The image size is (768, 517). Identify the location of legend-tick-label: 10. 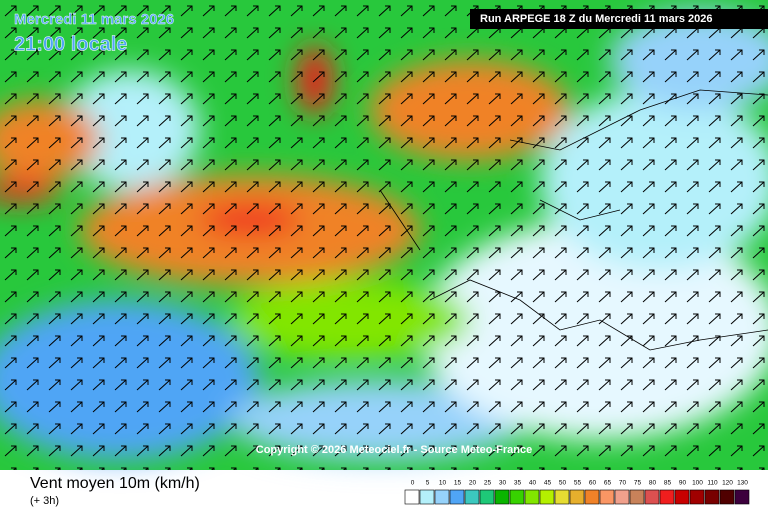
(443, 483).